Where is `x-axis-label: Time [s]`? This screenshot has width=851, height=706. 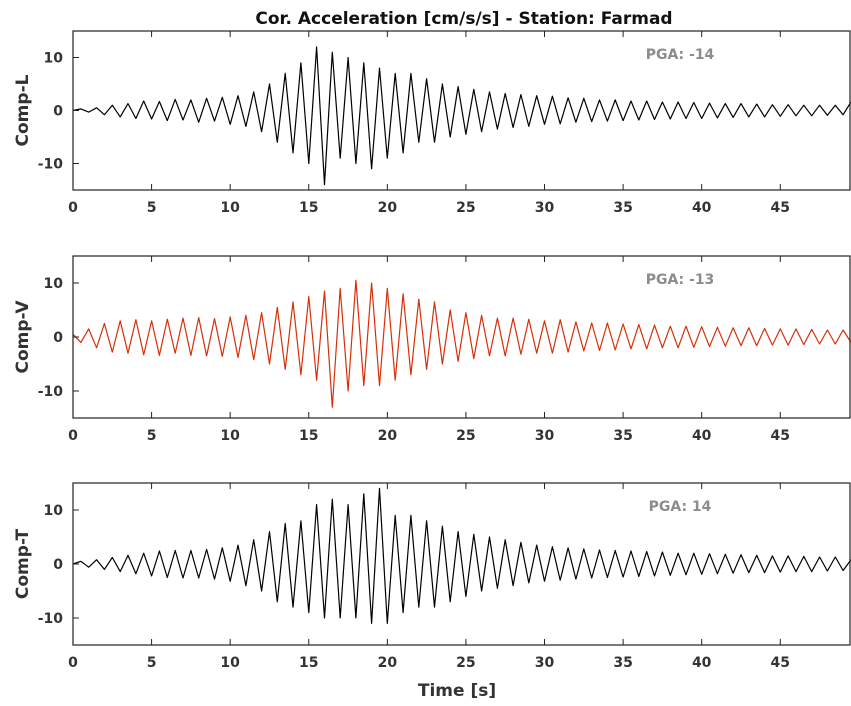
x-axis-label: Time [s] is located at coordinates (457, 691).